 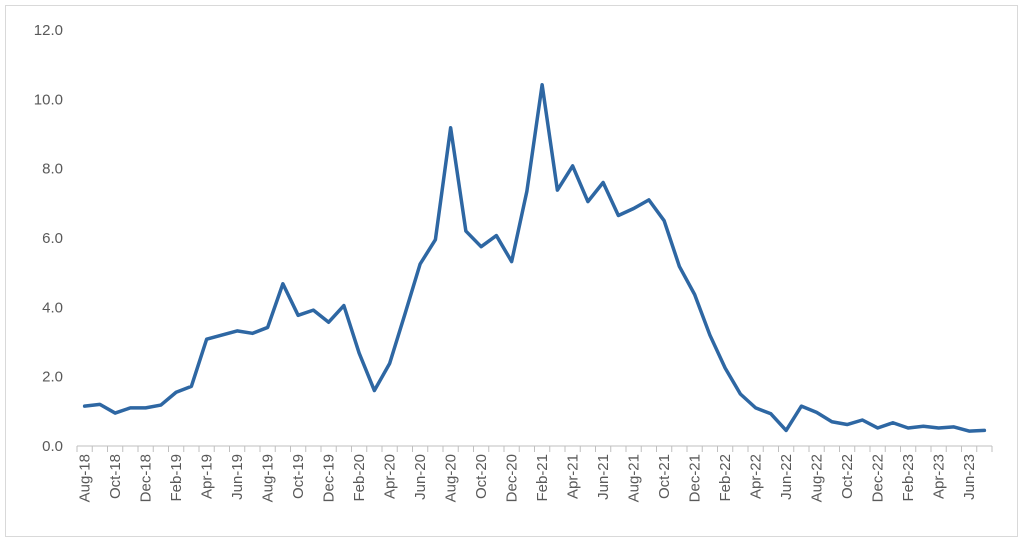 I want to click on y-tick-label: 0.0, so click(x=52, y=446).